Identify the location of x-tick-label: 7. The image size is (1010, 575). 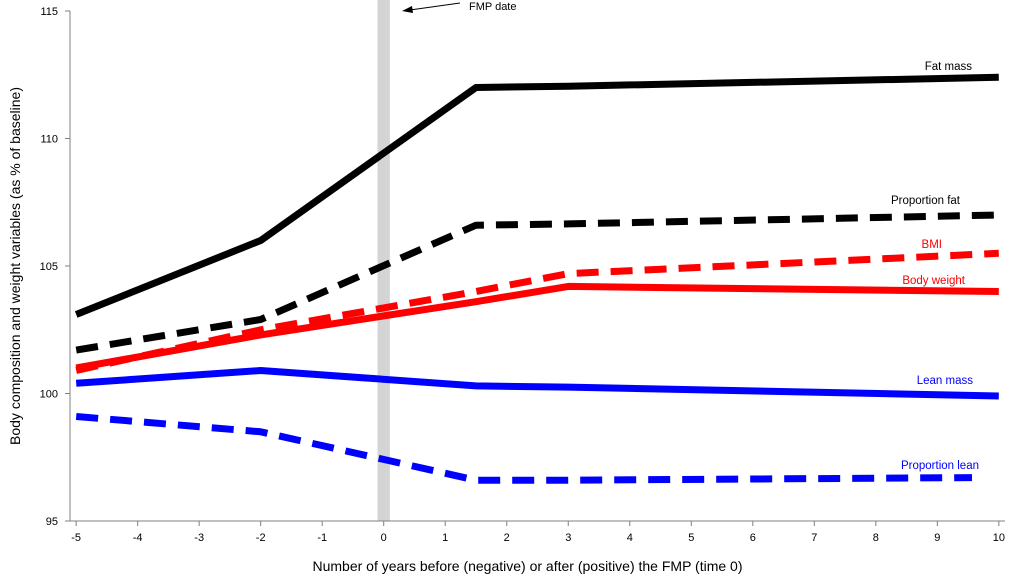
(814, 538).